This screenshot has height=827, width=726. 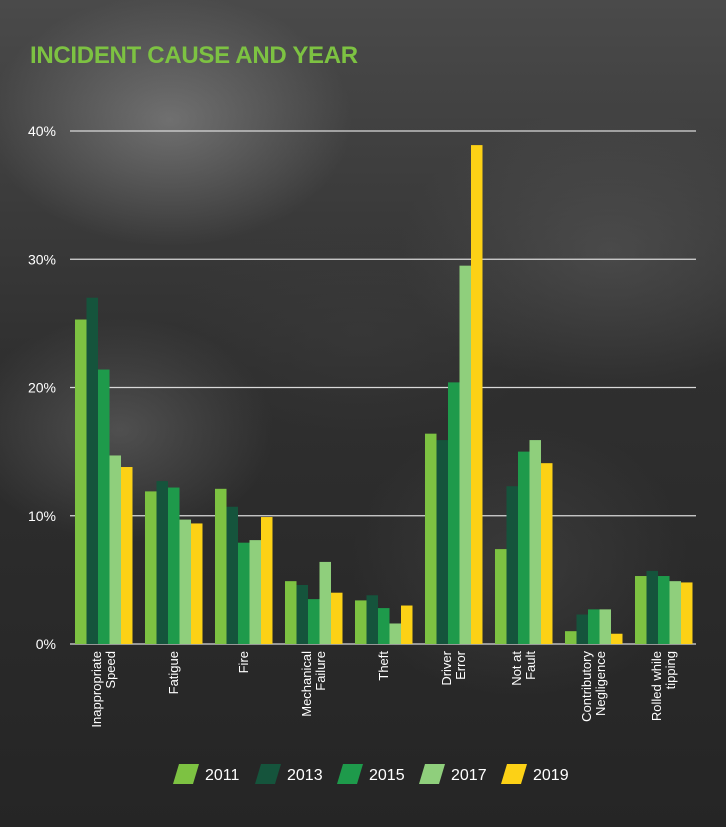 I want to click on legend-label-2017: 2017, so click(x=469, y=775).